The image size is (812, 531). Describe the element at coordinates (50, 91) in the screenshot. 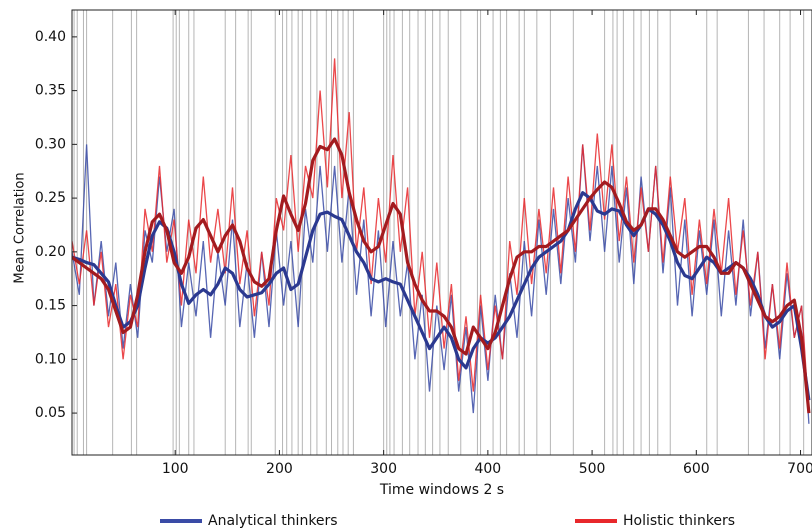

I see `y-tick-label: 0.35` at that location.